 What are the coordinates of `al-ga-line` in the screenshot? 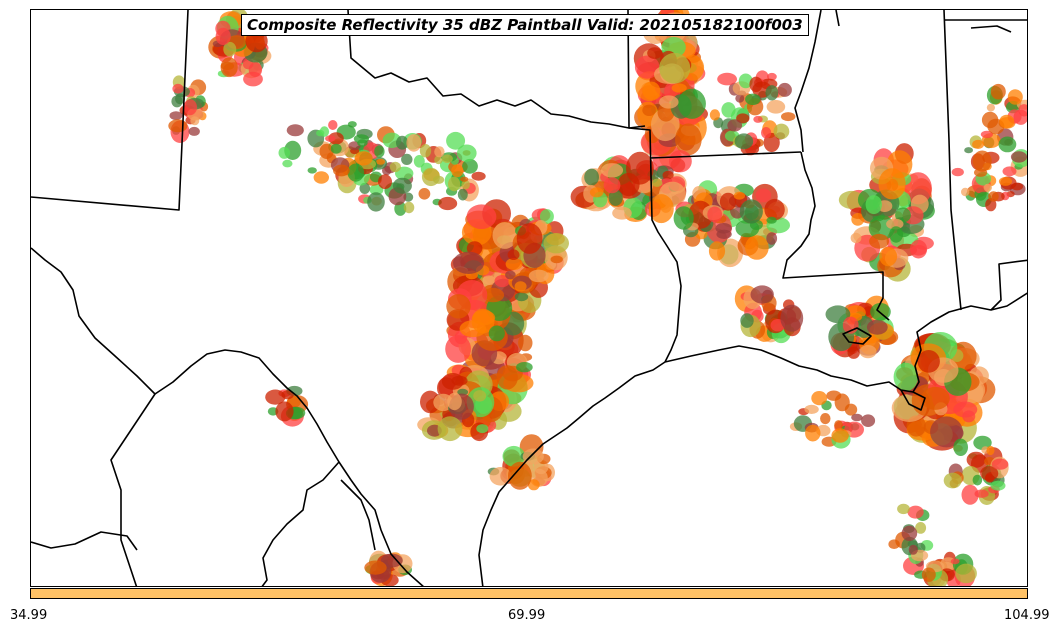 It's located at (1008, 285).